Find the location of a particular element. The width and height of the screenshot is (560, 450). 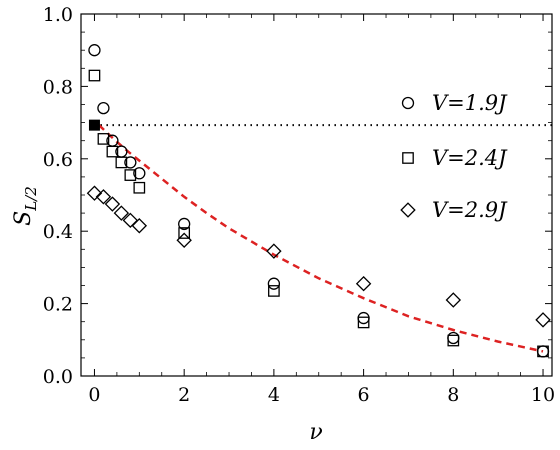

legend: V=1.9J V=2.4J V=2.9J is located at coordinates (454, 156).